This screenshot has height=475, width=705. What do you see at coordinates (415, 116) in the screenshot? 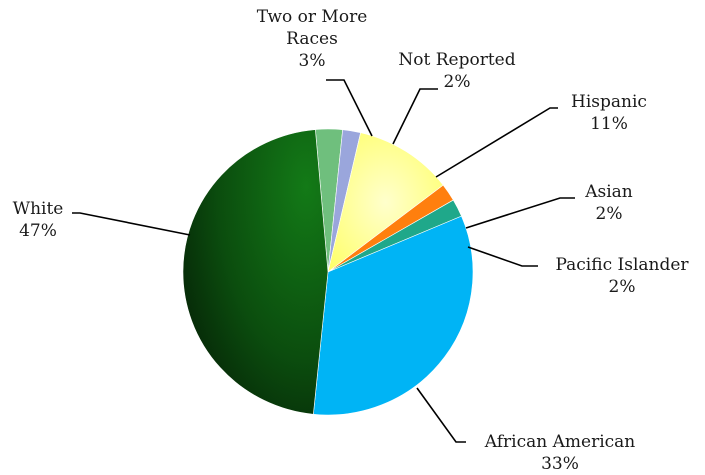
I see `leader-line-not-reported` at bounding box center [415, 116].